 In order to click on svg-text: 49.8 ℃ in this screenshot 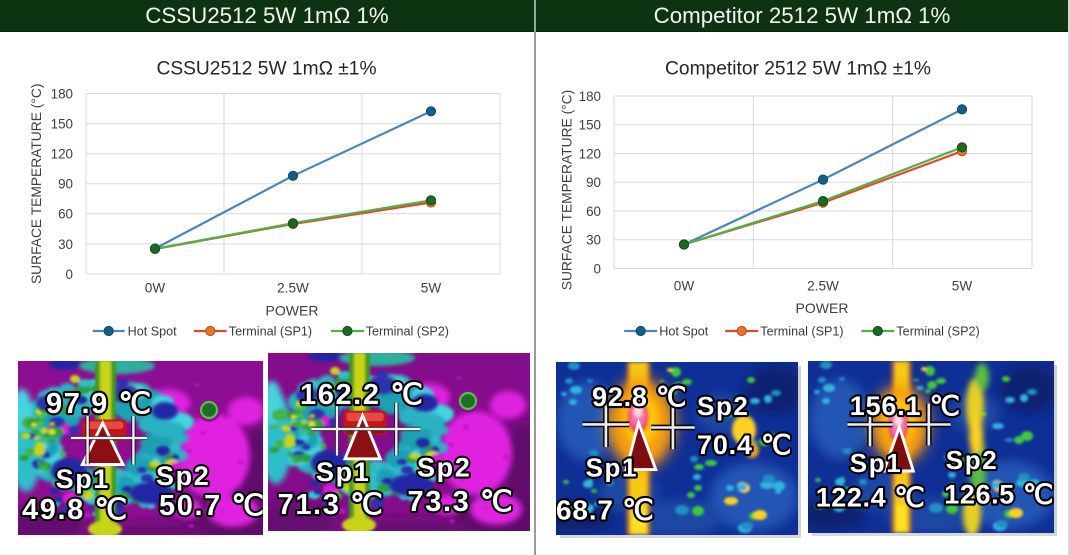, I will do `click(75, 510)`.